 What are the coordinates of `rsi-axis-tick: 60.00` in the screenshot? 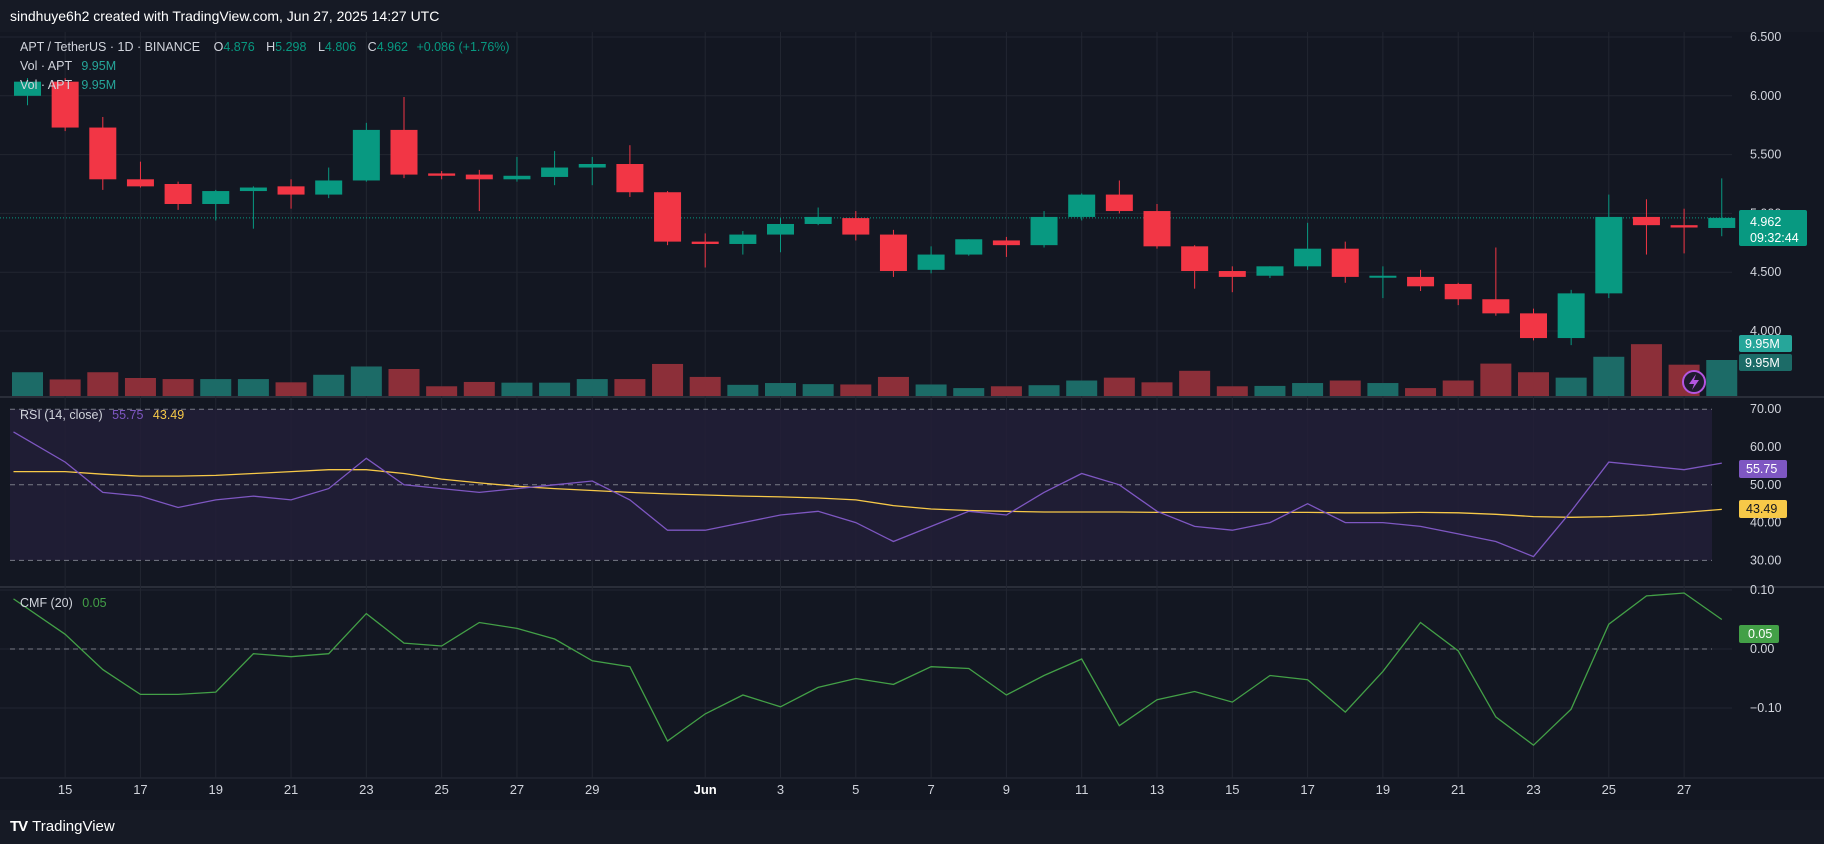 It's located at (1765, 447).